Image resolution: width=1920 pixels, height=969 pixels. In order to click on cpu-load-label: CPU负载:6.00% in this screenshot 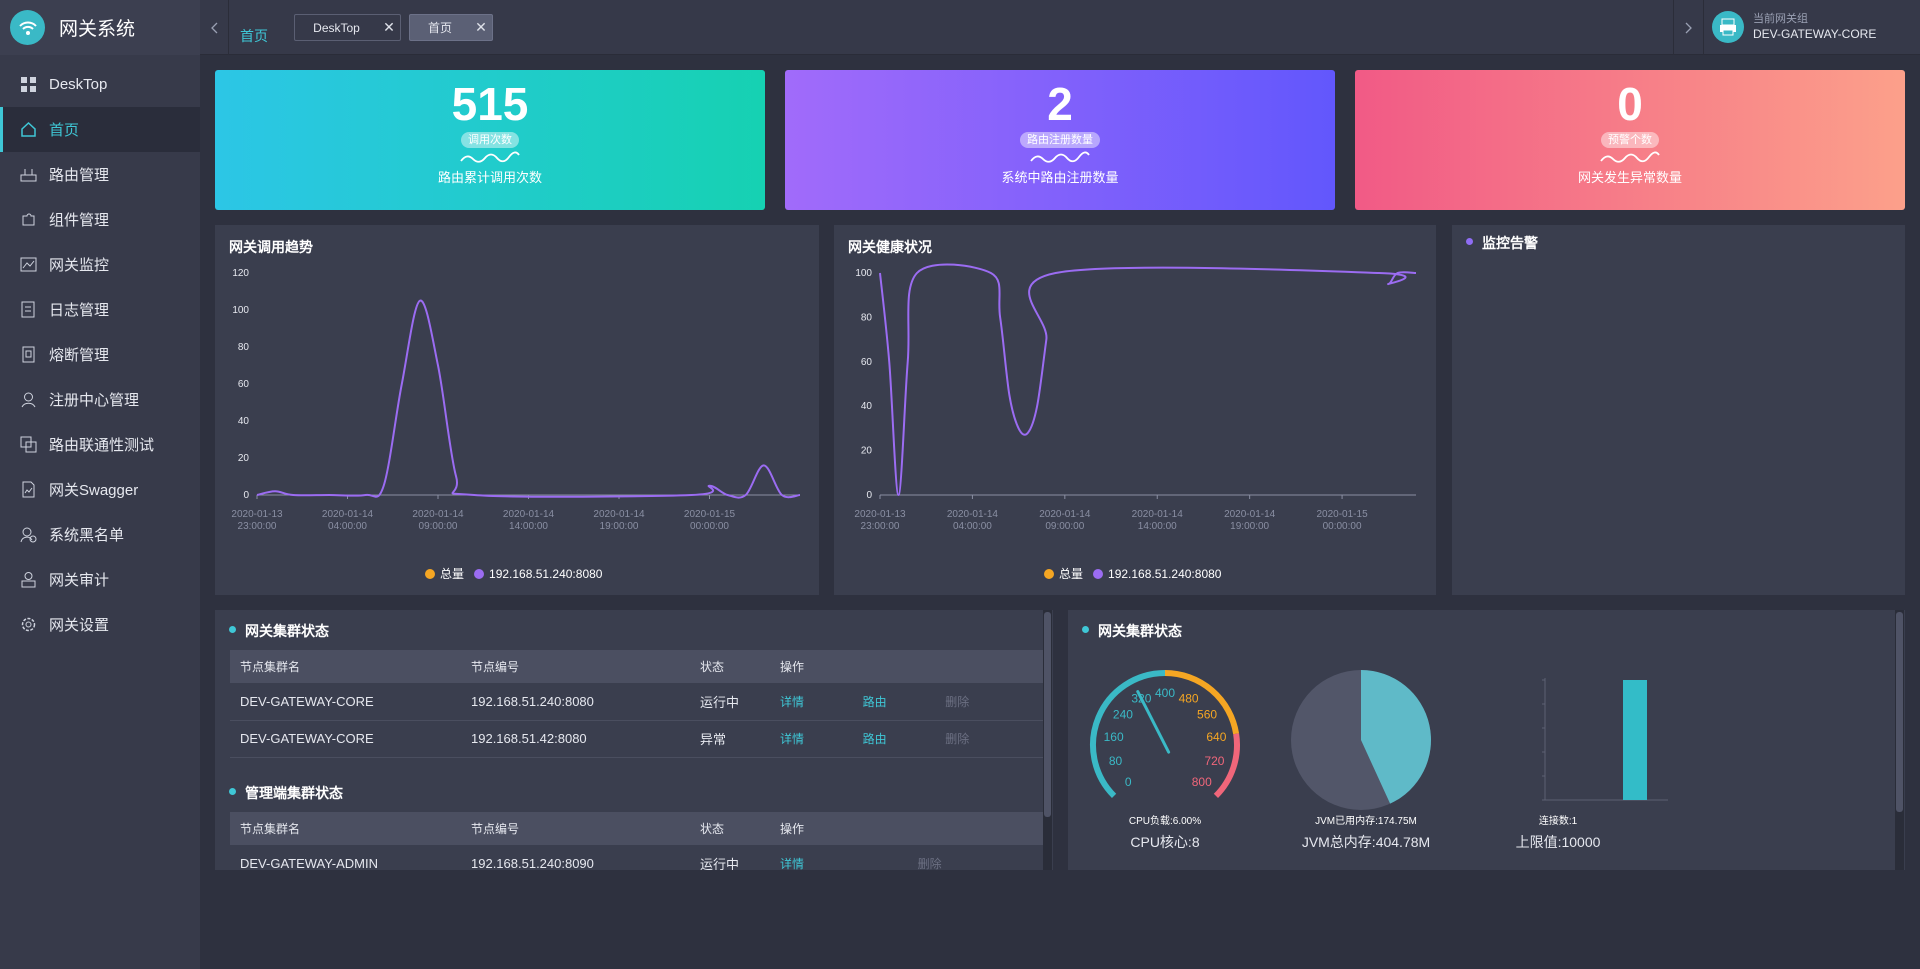, I will do `click(1165, 821)`.